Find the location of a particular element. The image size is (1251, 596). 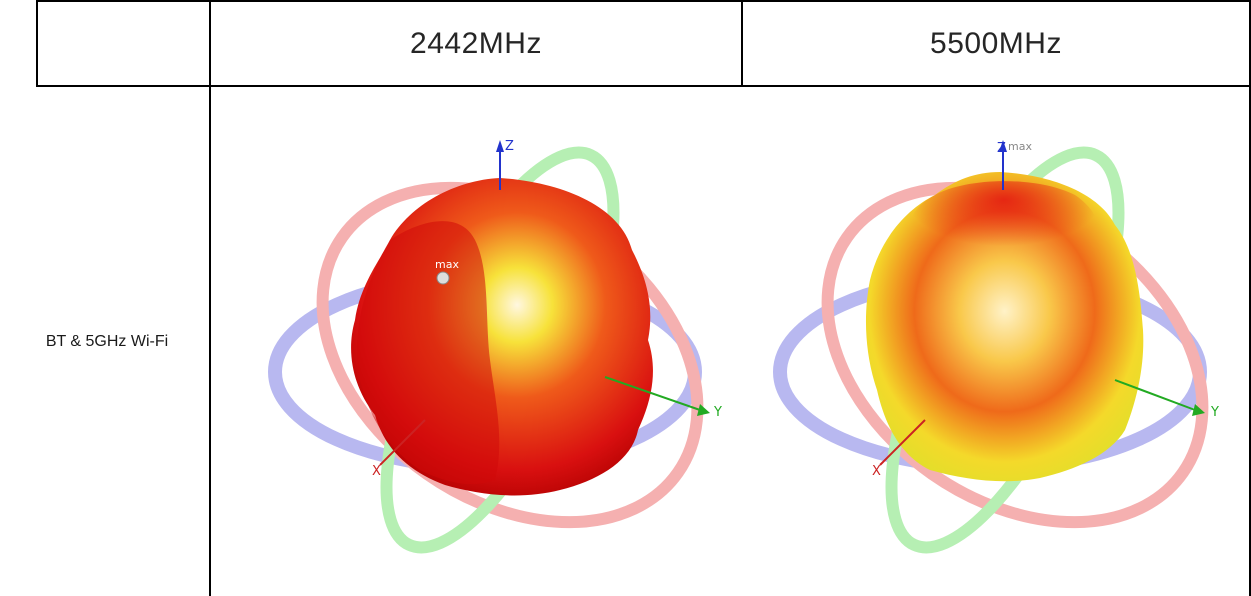

table-border-top is located at coordinates (643, 1).